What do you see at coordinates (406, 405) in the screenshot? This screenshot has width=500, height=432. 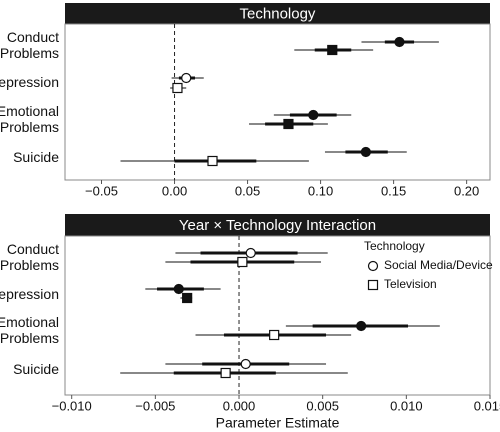 I see `x-tick-label: 0.010` at bounding box center [406, 405].